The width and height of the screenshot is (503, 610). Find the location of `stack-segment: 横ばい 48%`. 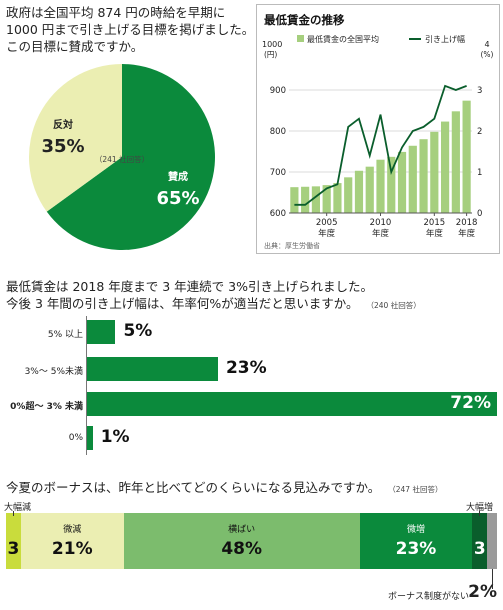

stack-segment: 横ばい 48% is located at coordinates (241, 541).